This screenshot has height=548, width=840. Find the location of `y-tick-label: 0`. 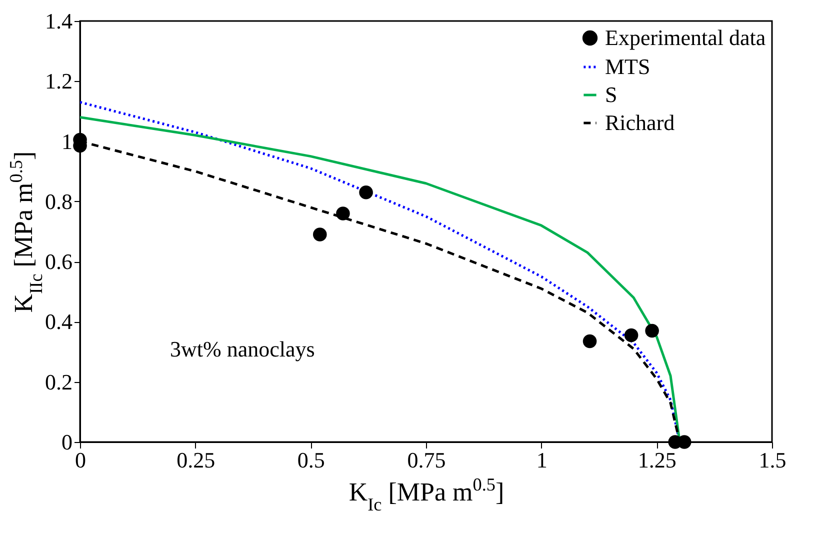

y-tick-label: 0 is located at coordinates (67, 442).